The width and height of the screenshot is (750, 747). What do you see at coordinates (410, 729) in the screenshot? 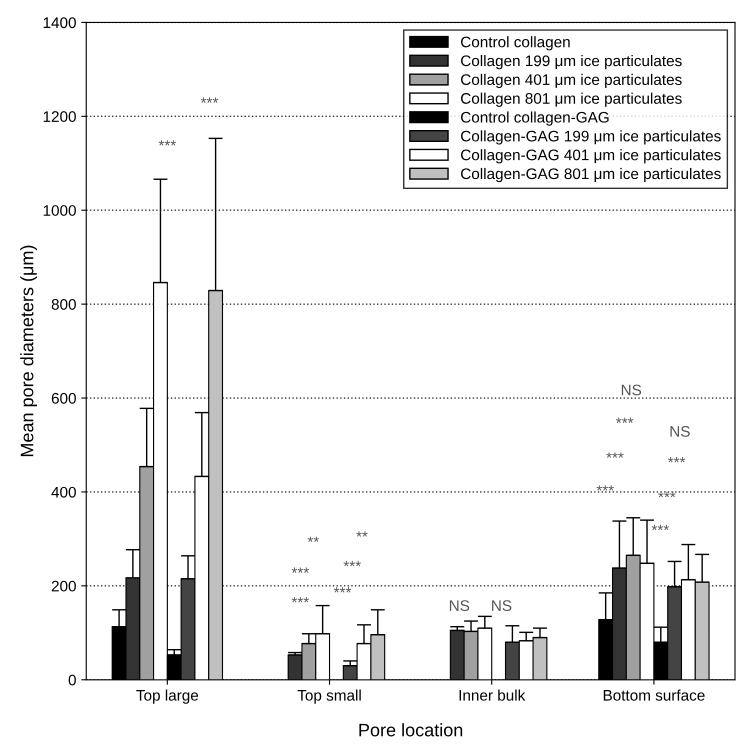
I see `x-axis-title: Pore location` at bounding box center [410, 729].